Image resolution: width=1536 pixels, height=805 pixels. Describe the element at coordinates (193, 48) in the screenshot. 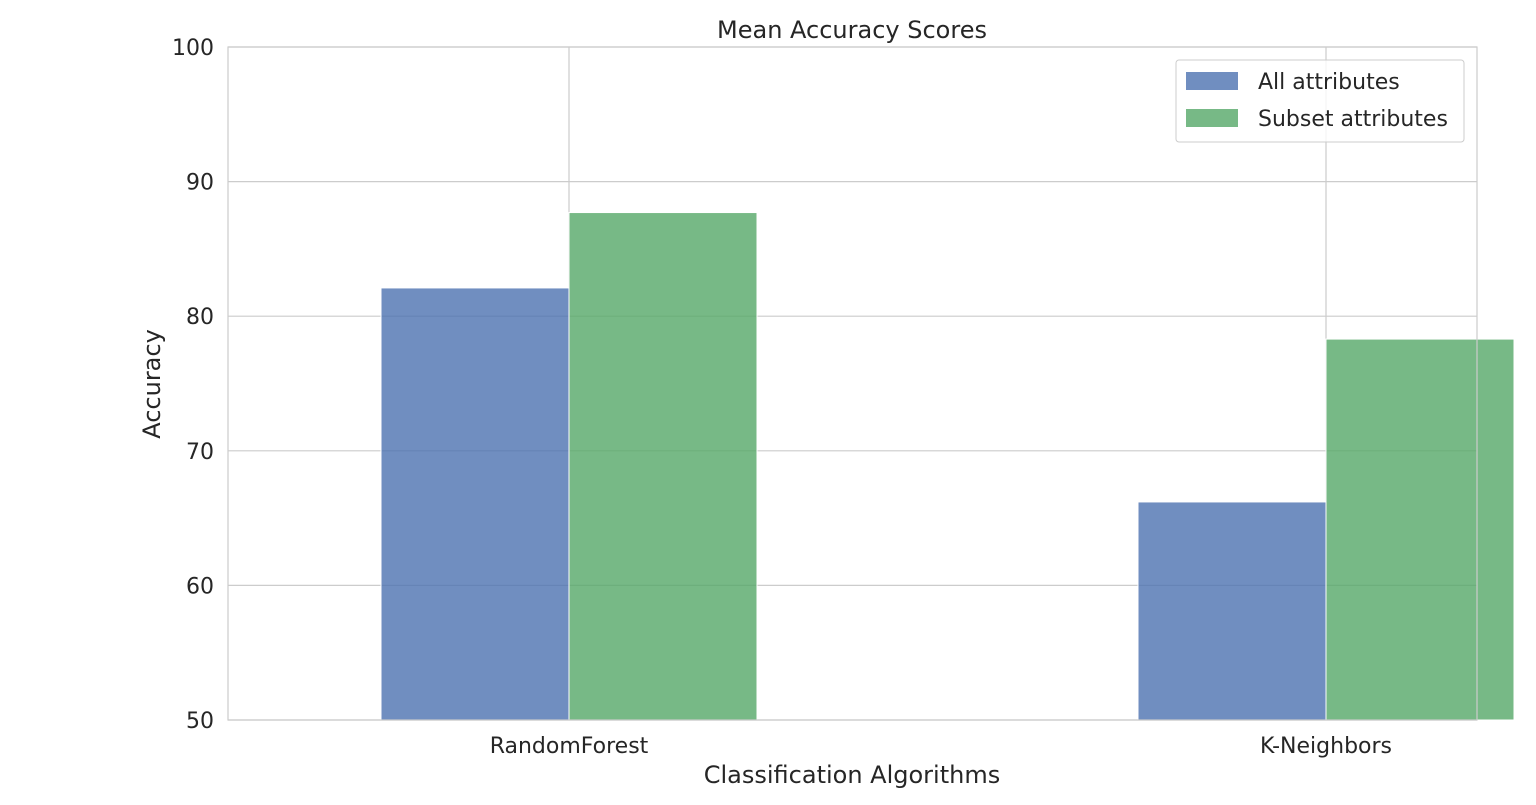

I see `y-tick-label: 100` at that location.